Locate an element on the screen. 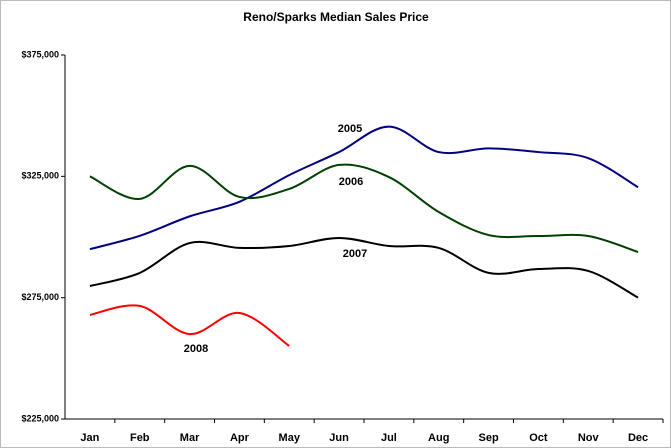  series-label: 2008 is located at coordinates (196, 349).